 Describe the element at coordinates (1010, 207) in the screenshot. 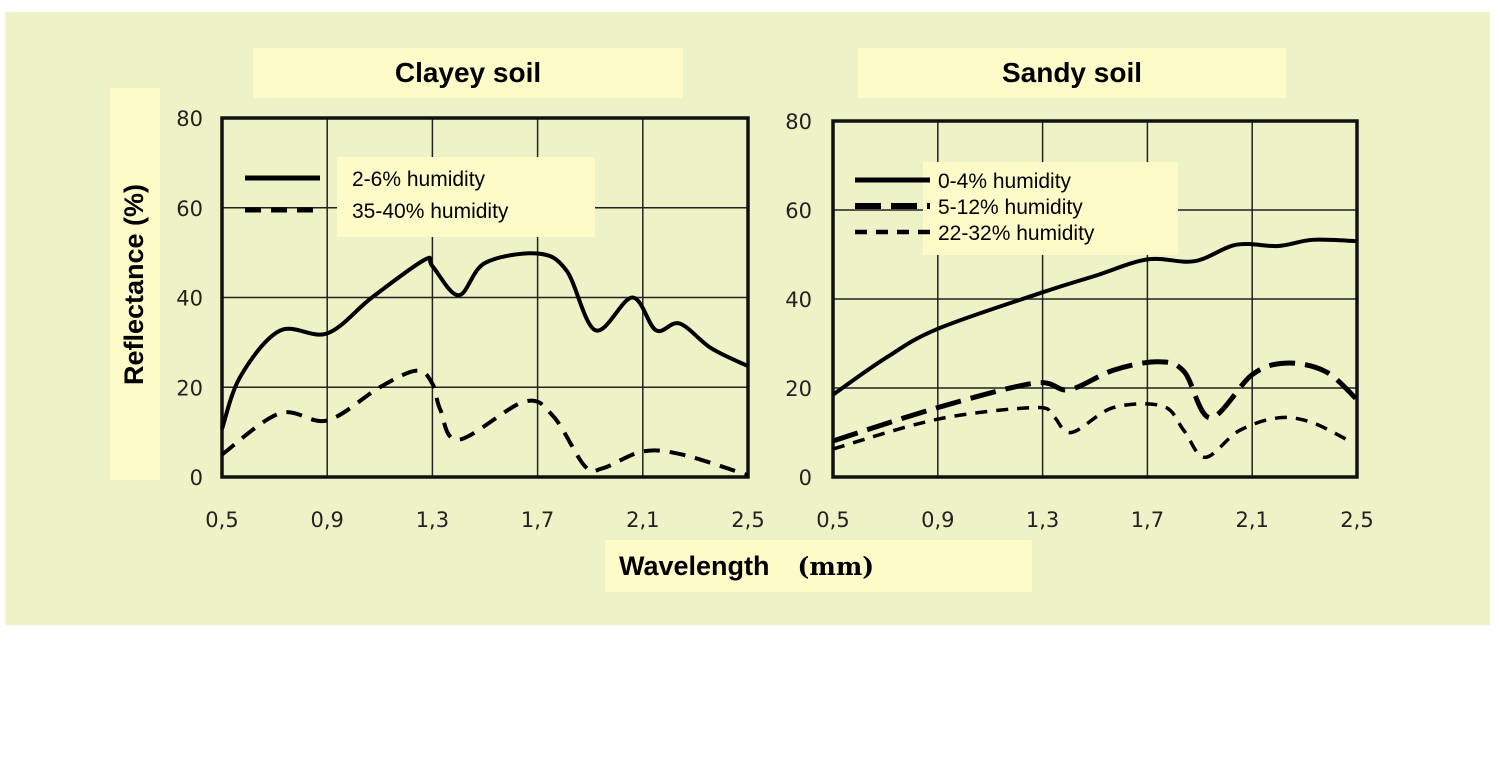

I see `legend-label: 5-12% humidity` at that location.